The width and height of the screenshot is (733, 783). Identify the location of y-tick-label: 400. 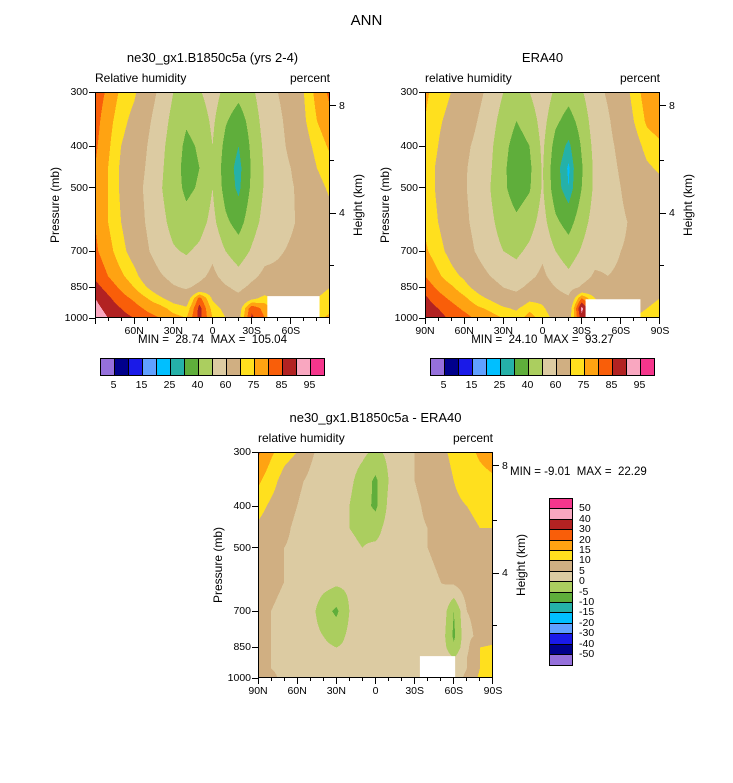
(79, 146).